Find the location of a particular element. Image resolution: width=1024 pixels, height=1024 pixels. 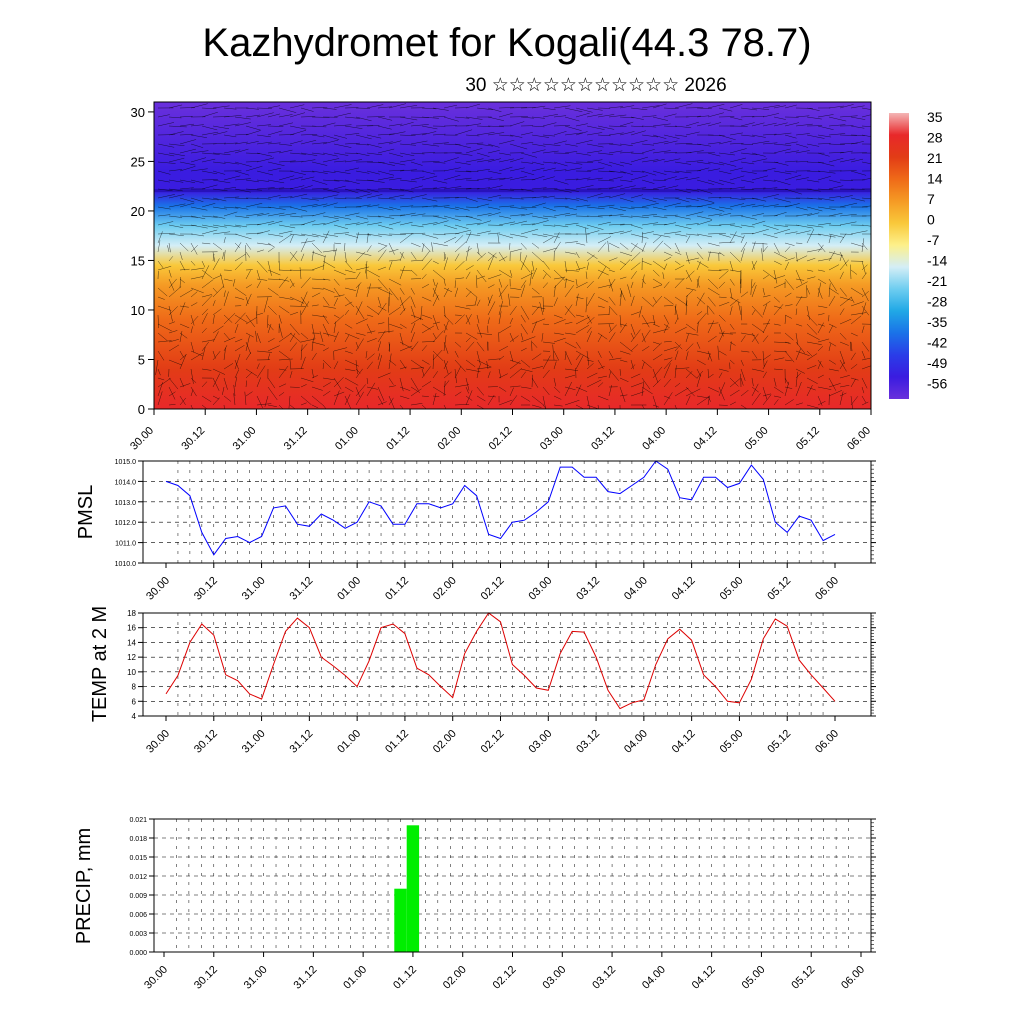

x-tick-label: 01.12 is located at coordinates (397, 742).